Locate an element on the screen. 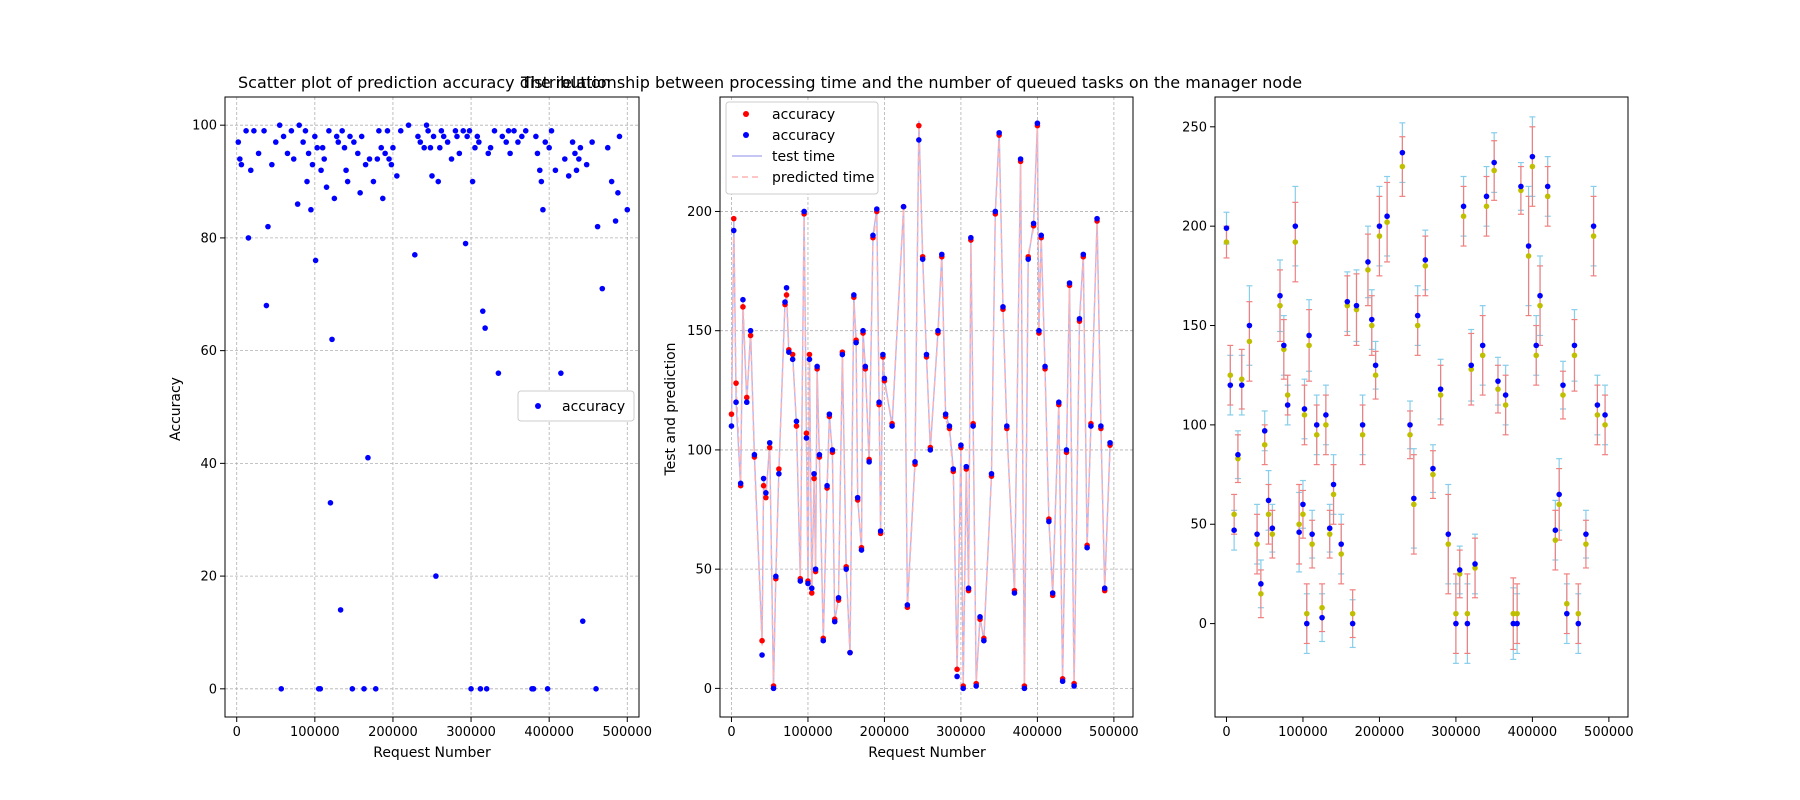 The height and width of the screenshot is (800, 1800). y-tick-label: 0 is located at coordinates (213, 689).